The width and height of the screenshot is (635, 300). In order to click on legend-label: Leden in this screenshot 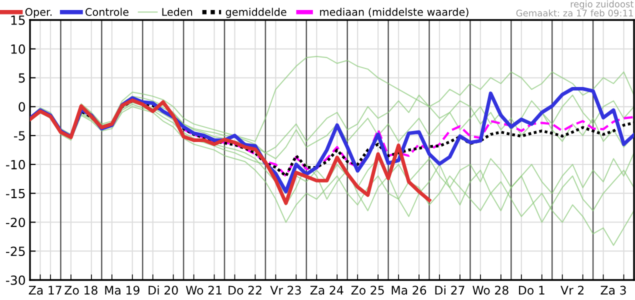, I will do `click(177, 12)`.